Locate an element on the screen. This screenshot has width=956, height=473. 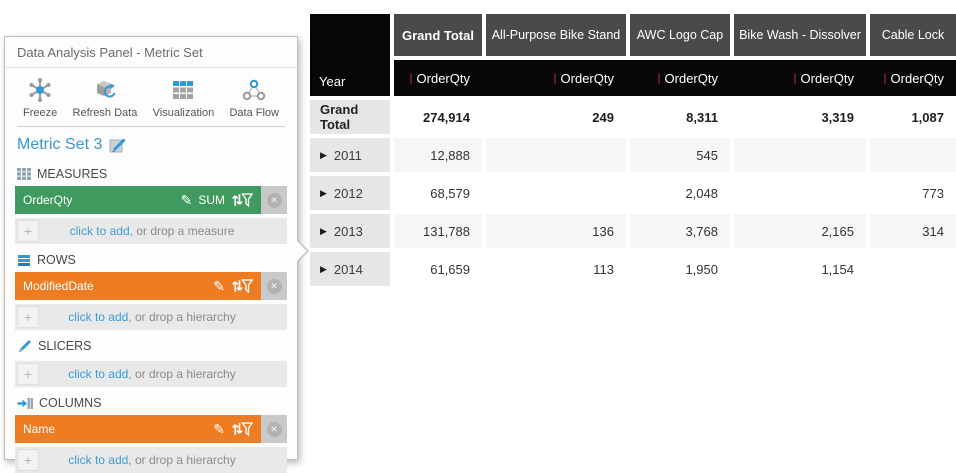
table-cell: 61,659 is located at coordinates (438, 269).